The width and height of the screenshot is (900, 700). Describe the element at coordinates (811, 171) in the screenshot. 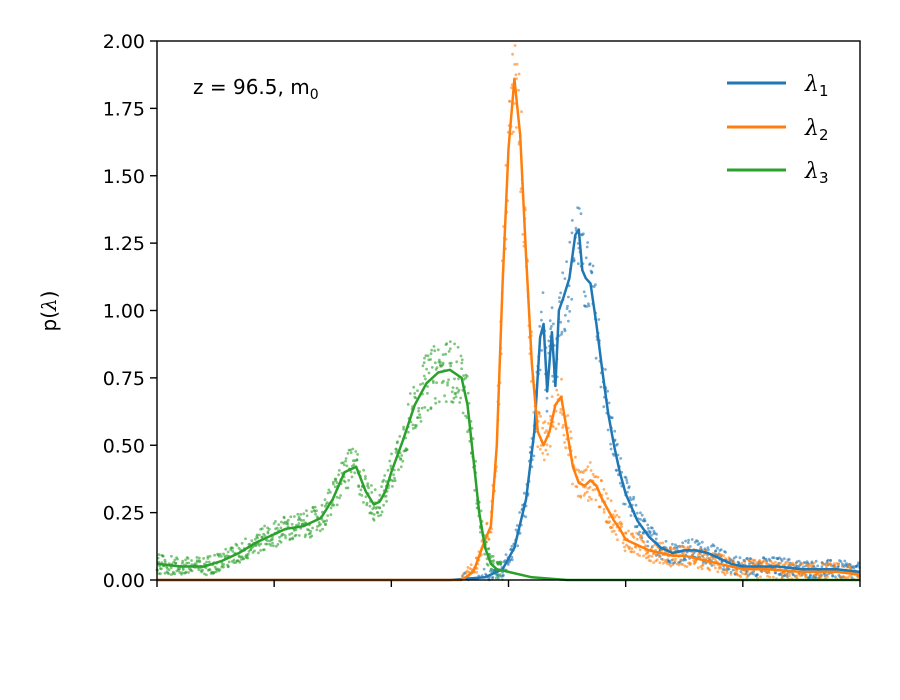

I see `legend-label-3-symbol: λ` at that location.